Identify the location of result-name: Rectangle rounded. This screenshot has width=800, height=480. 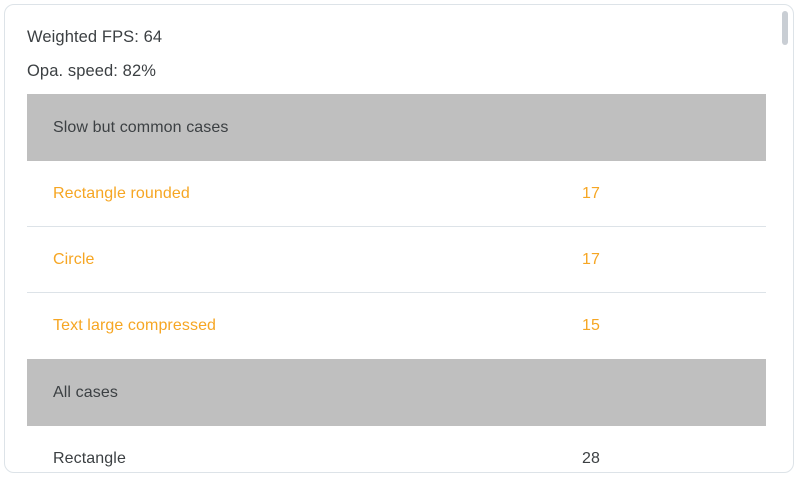
(121, 193).